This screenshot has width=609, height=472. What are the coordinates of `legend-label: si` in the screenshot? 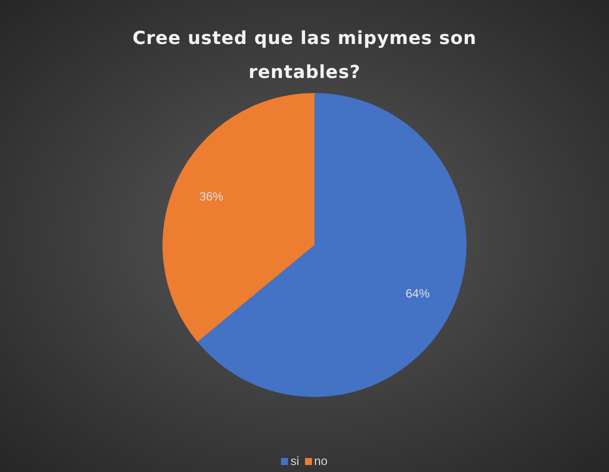 It's located at (294, 461).